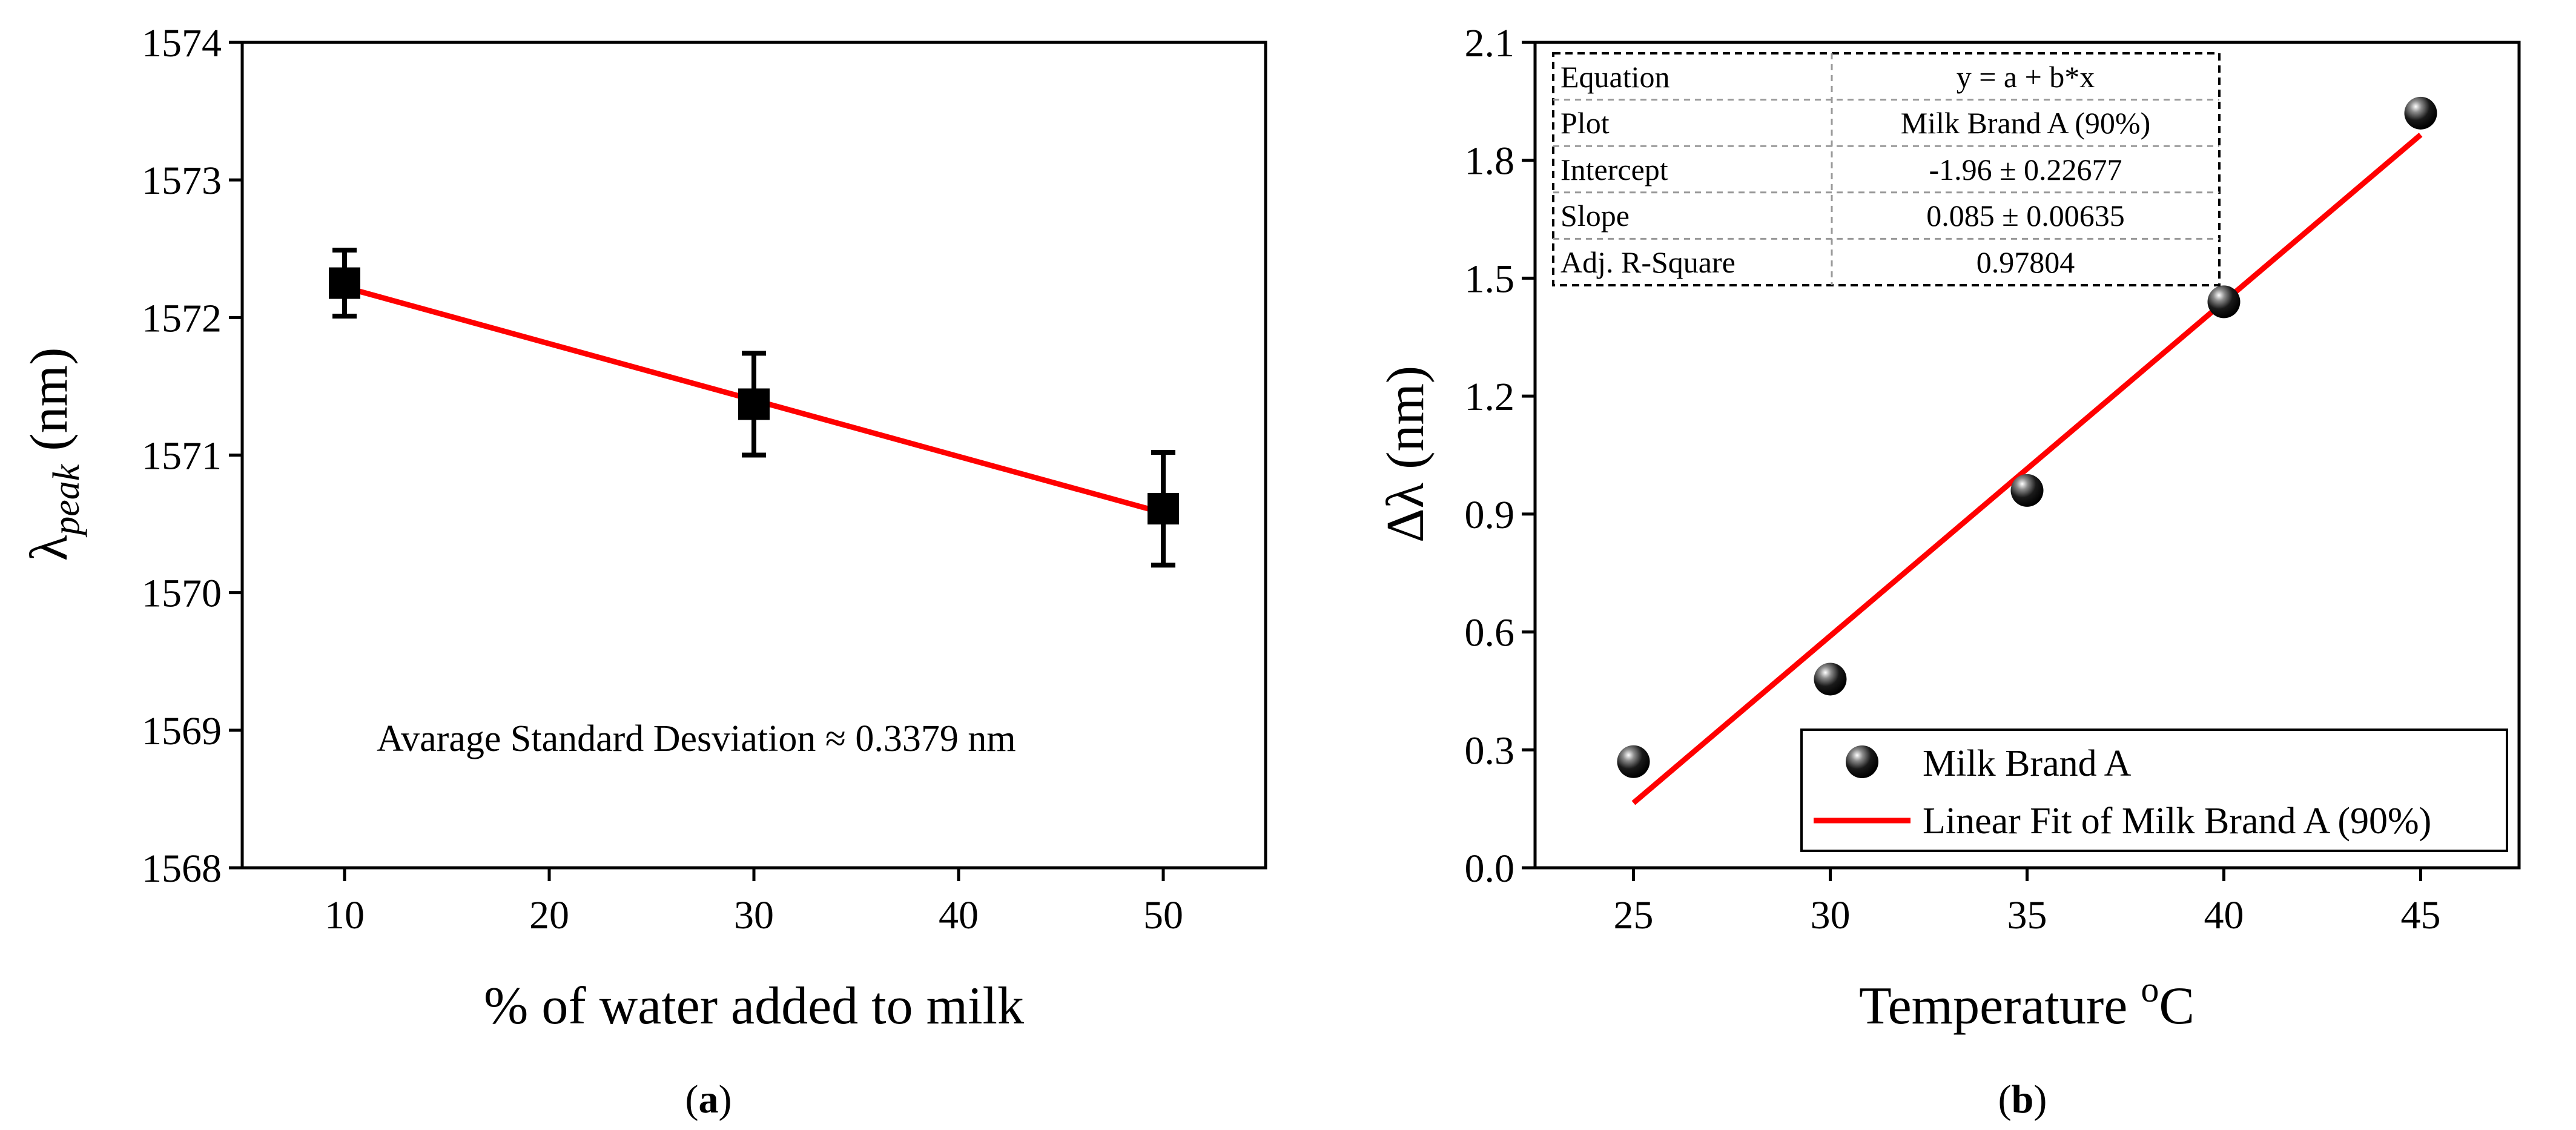 This screenshot has height=1130, width=2576. Describe the element at coordinates (49, 548) in the screenshot. I see `chart-a-y-label-main: λ` at that location.